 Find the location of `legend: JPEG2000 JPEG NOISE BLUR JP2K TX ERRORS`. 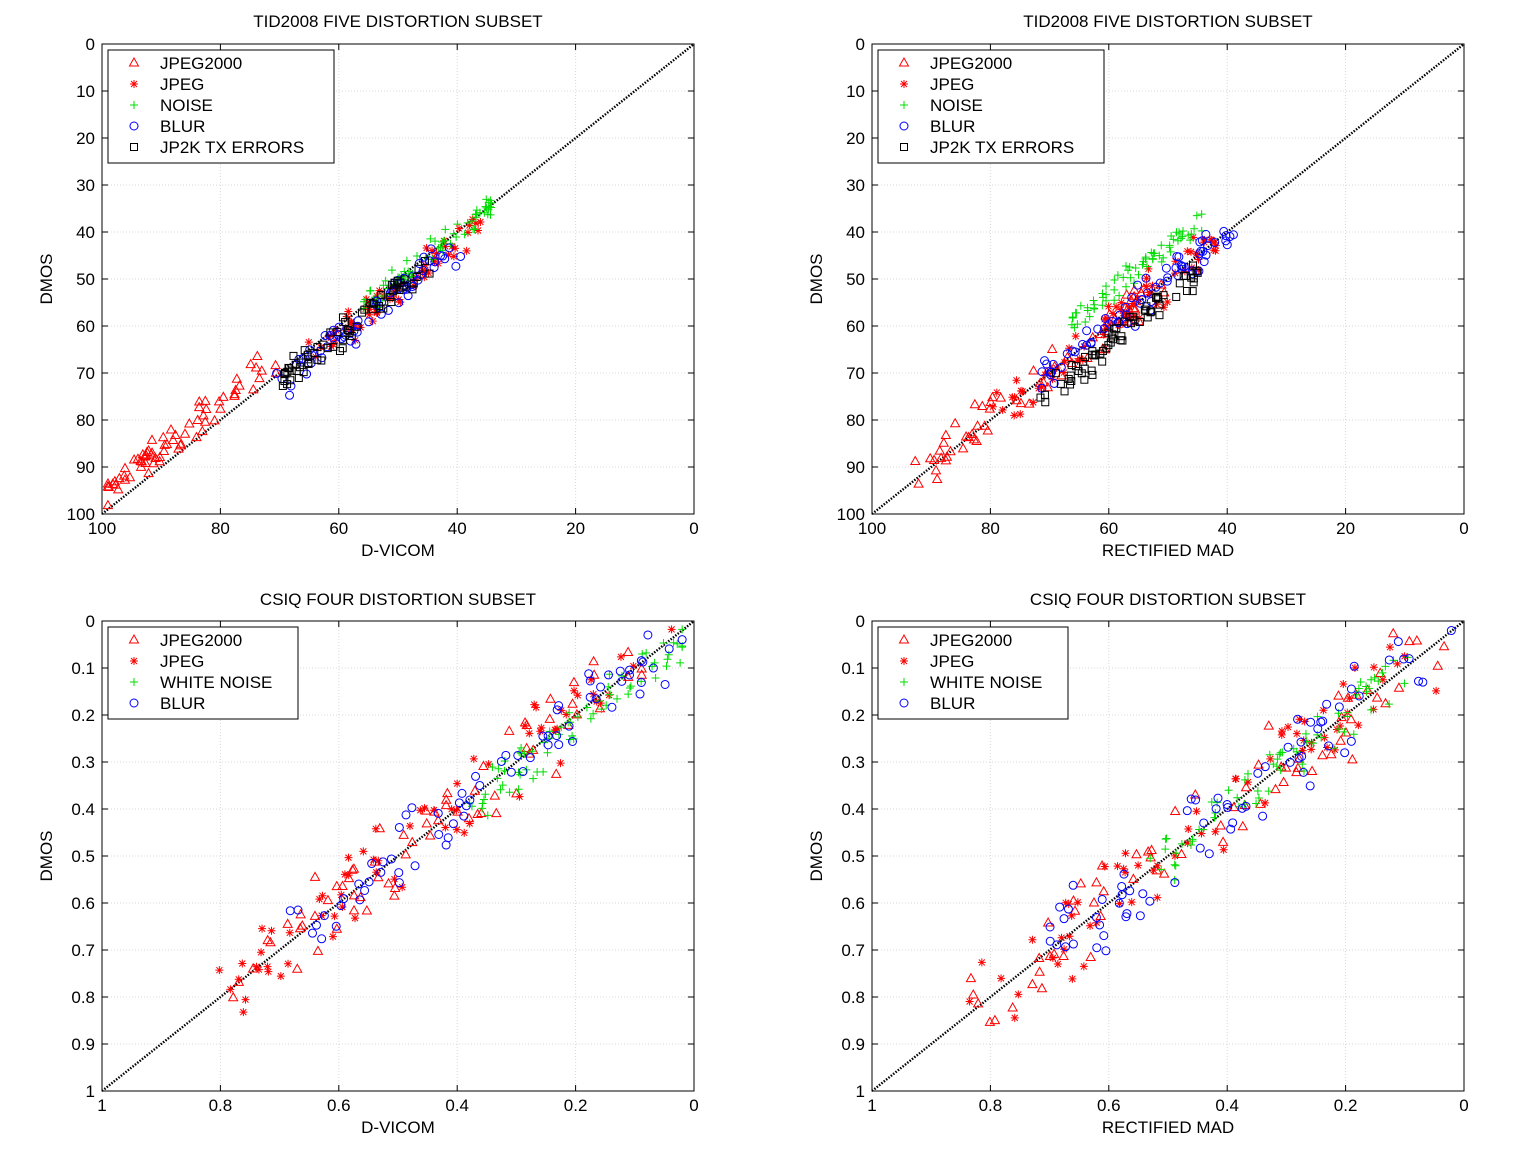

legend: JPEG2000 JPEG NOISE BLUR JP2K TX ERRORS is located at coordinates (991, 106).